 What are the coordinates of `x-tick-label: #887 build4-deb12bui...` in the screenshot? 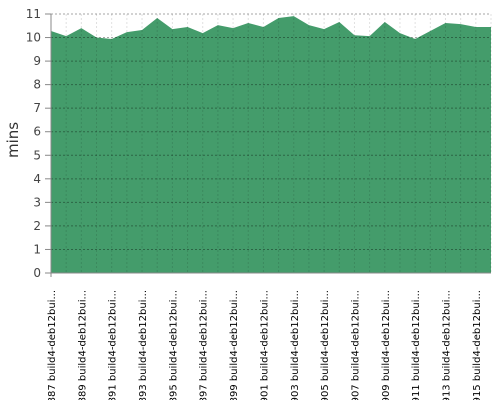 It's located at (52, 345).